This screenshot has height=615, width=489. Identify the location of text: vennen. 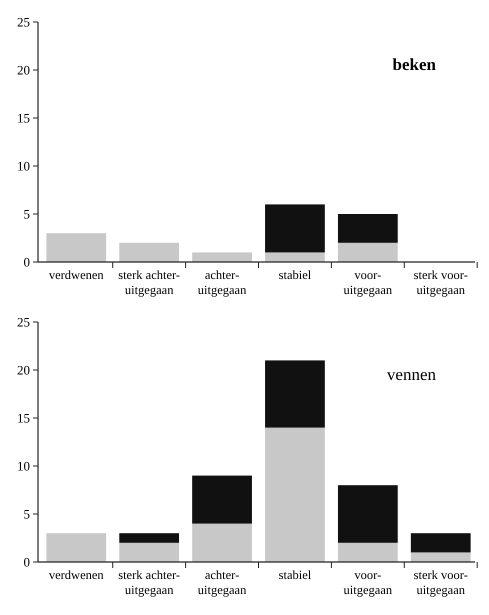
(411, 374).